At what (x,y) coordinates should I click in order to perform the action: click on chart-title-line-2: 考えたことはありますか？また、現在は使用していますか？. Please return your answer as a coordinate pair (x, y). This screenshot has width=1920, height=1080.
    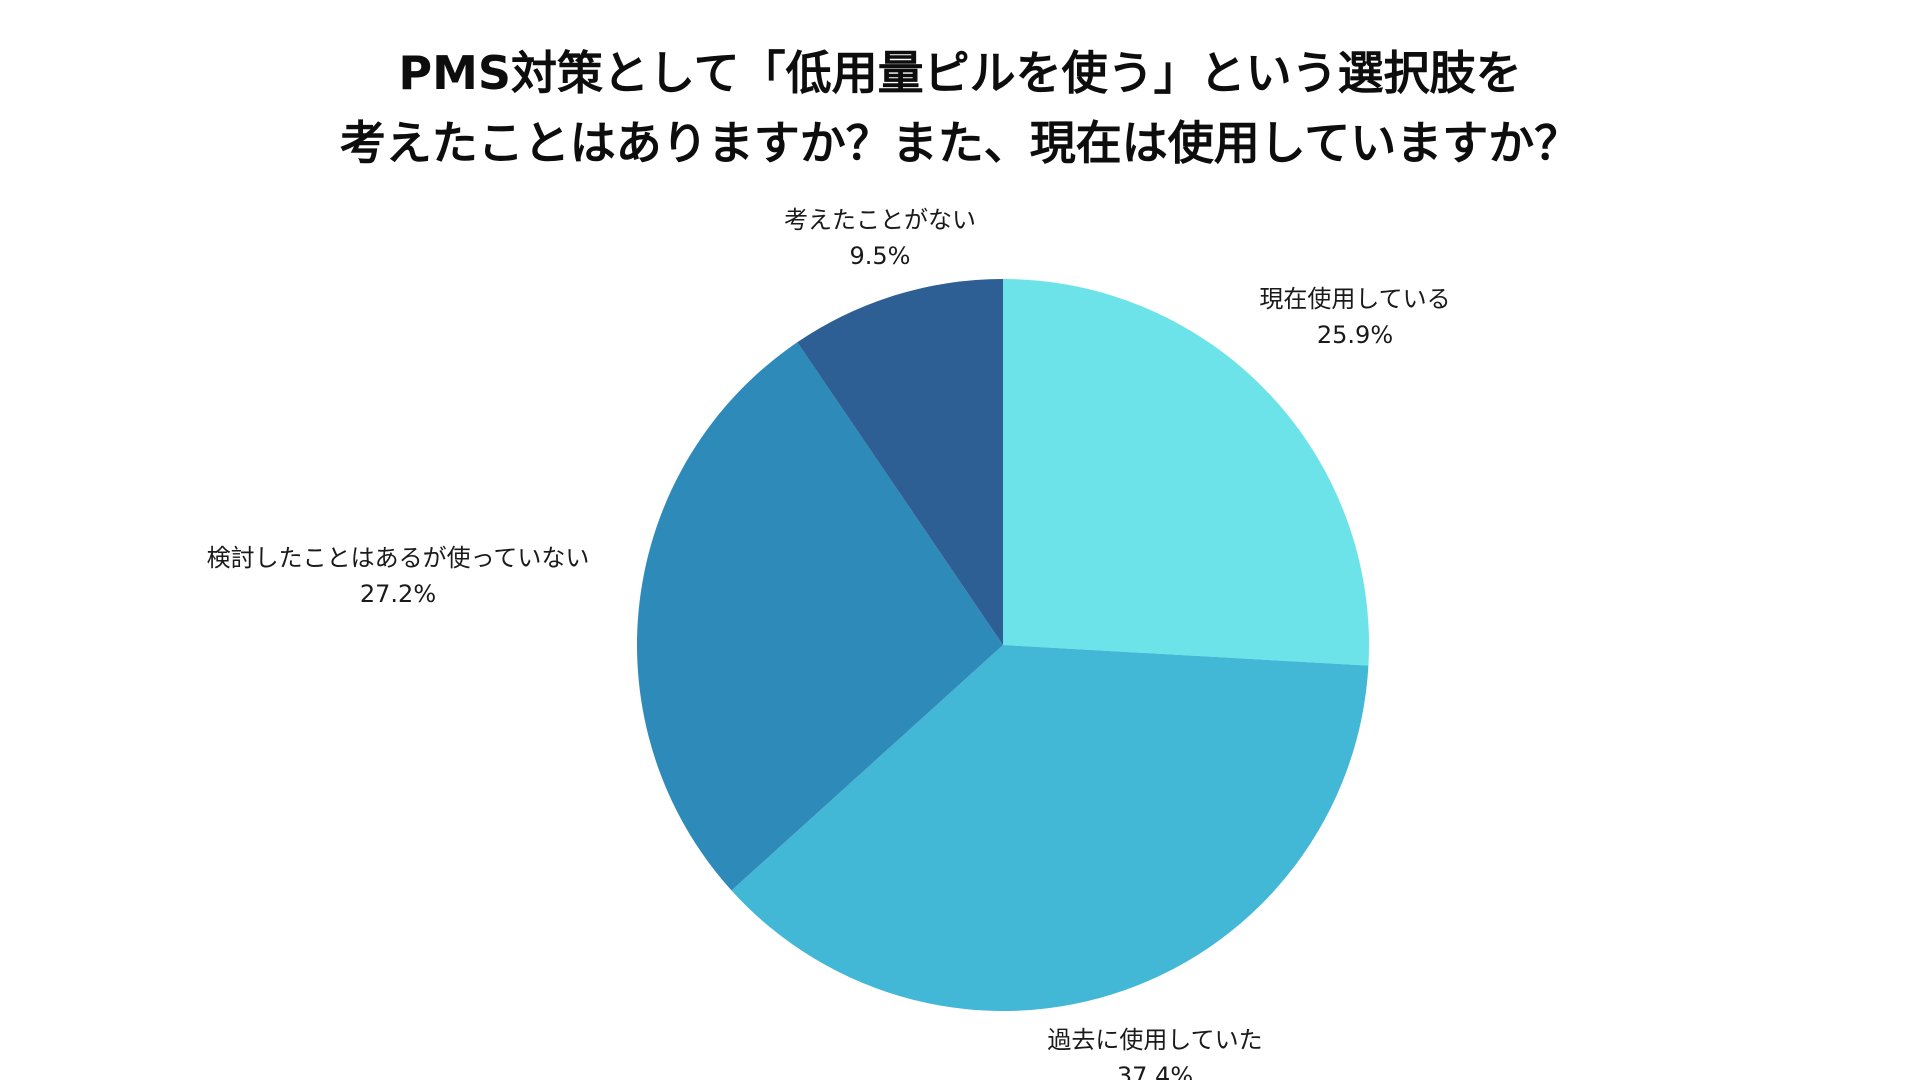
    Looking at the image, I should click on (960, 143).